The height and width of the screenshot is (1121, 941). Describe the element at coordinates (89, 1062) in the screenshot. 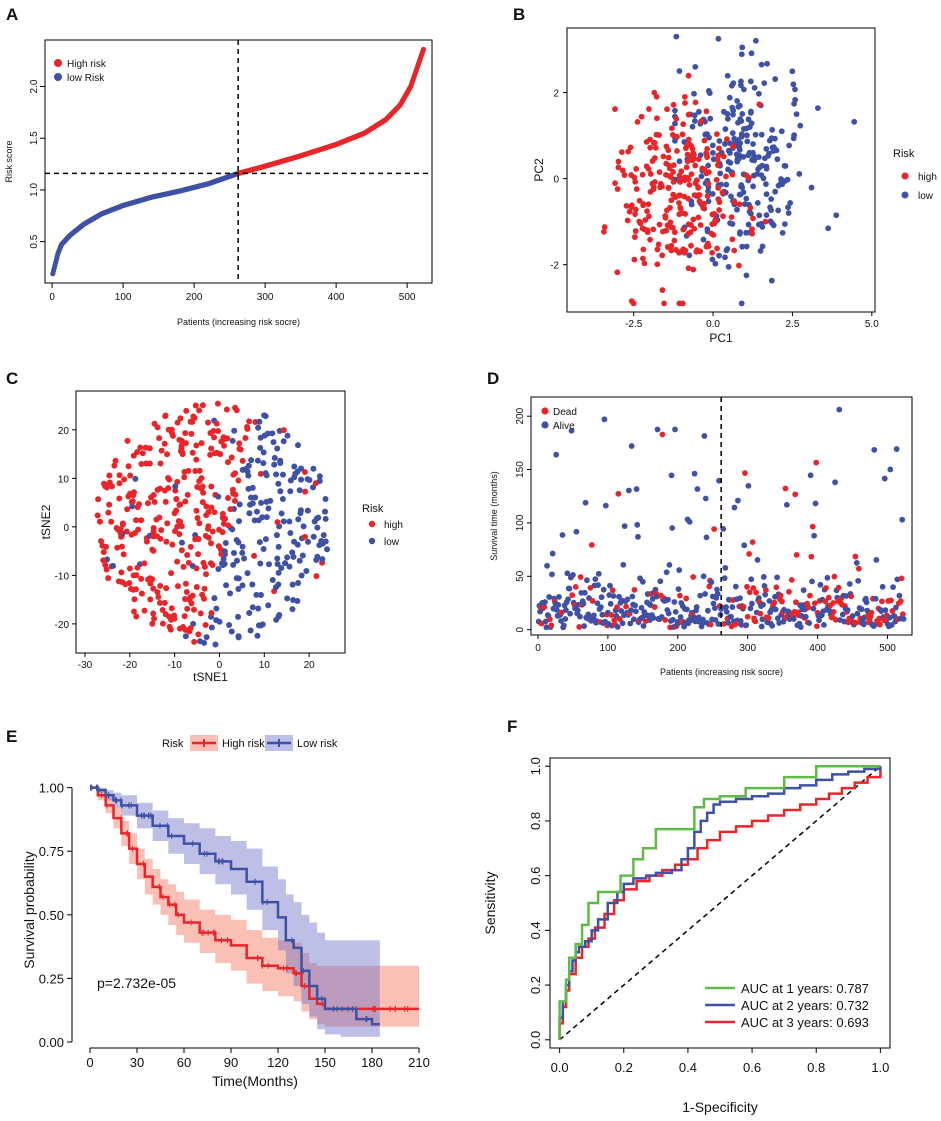

I see `x-tick-label: 0` at that location.